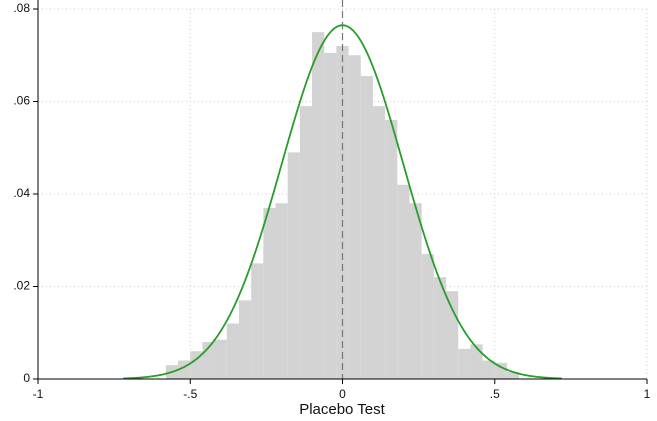  I want to click on y-tick-label: .08, so click(21, 8).